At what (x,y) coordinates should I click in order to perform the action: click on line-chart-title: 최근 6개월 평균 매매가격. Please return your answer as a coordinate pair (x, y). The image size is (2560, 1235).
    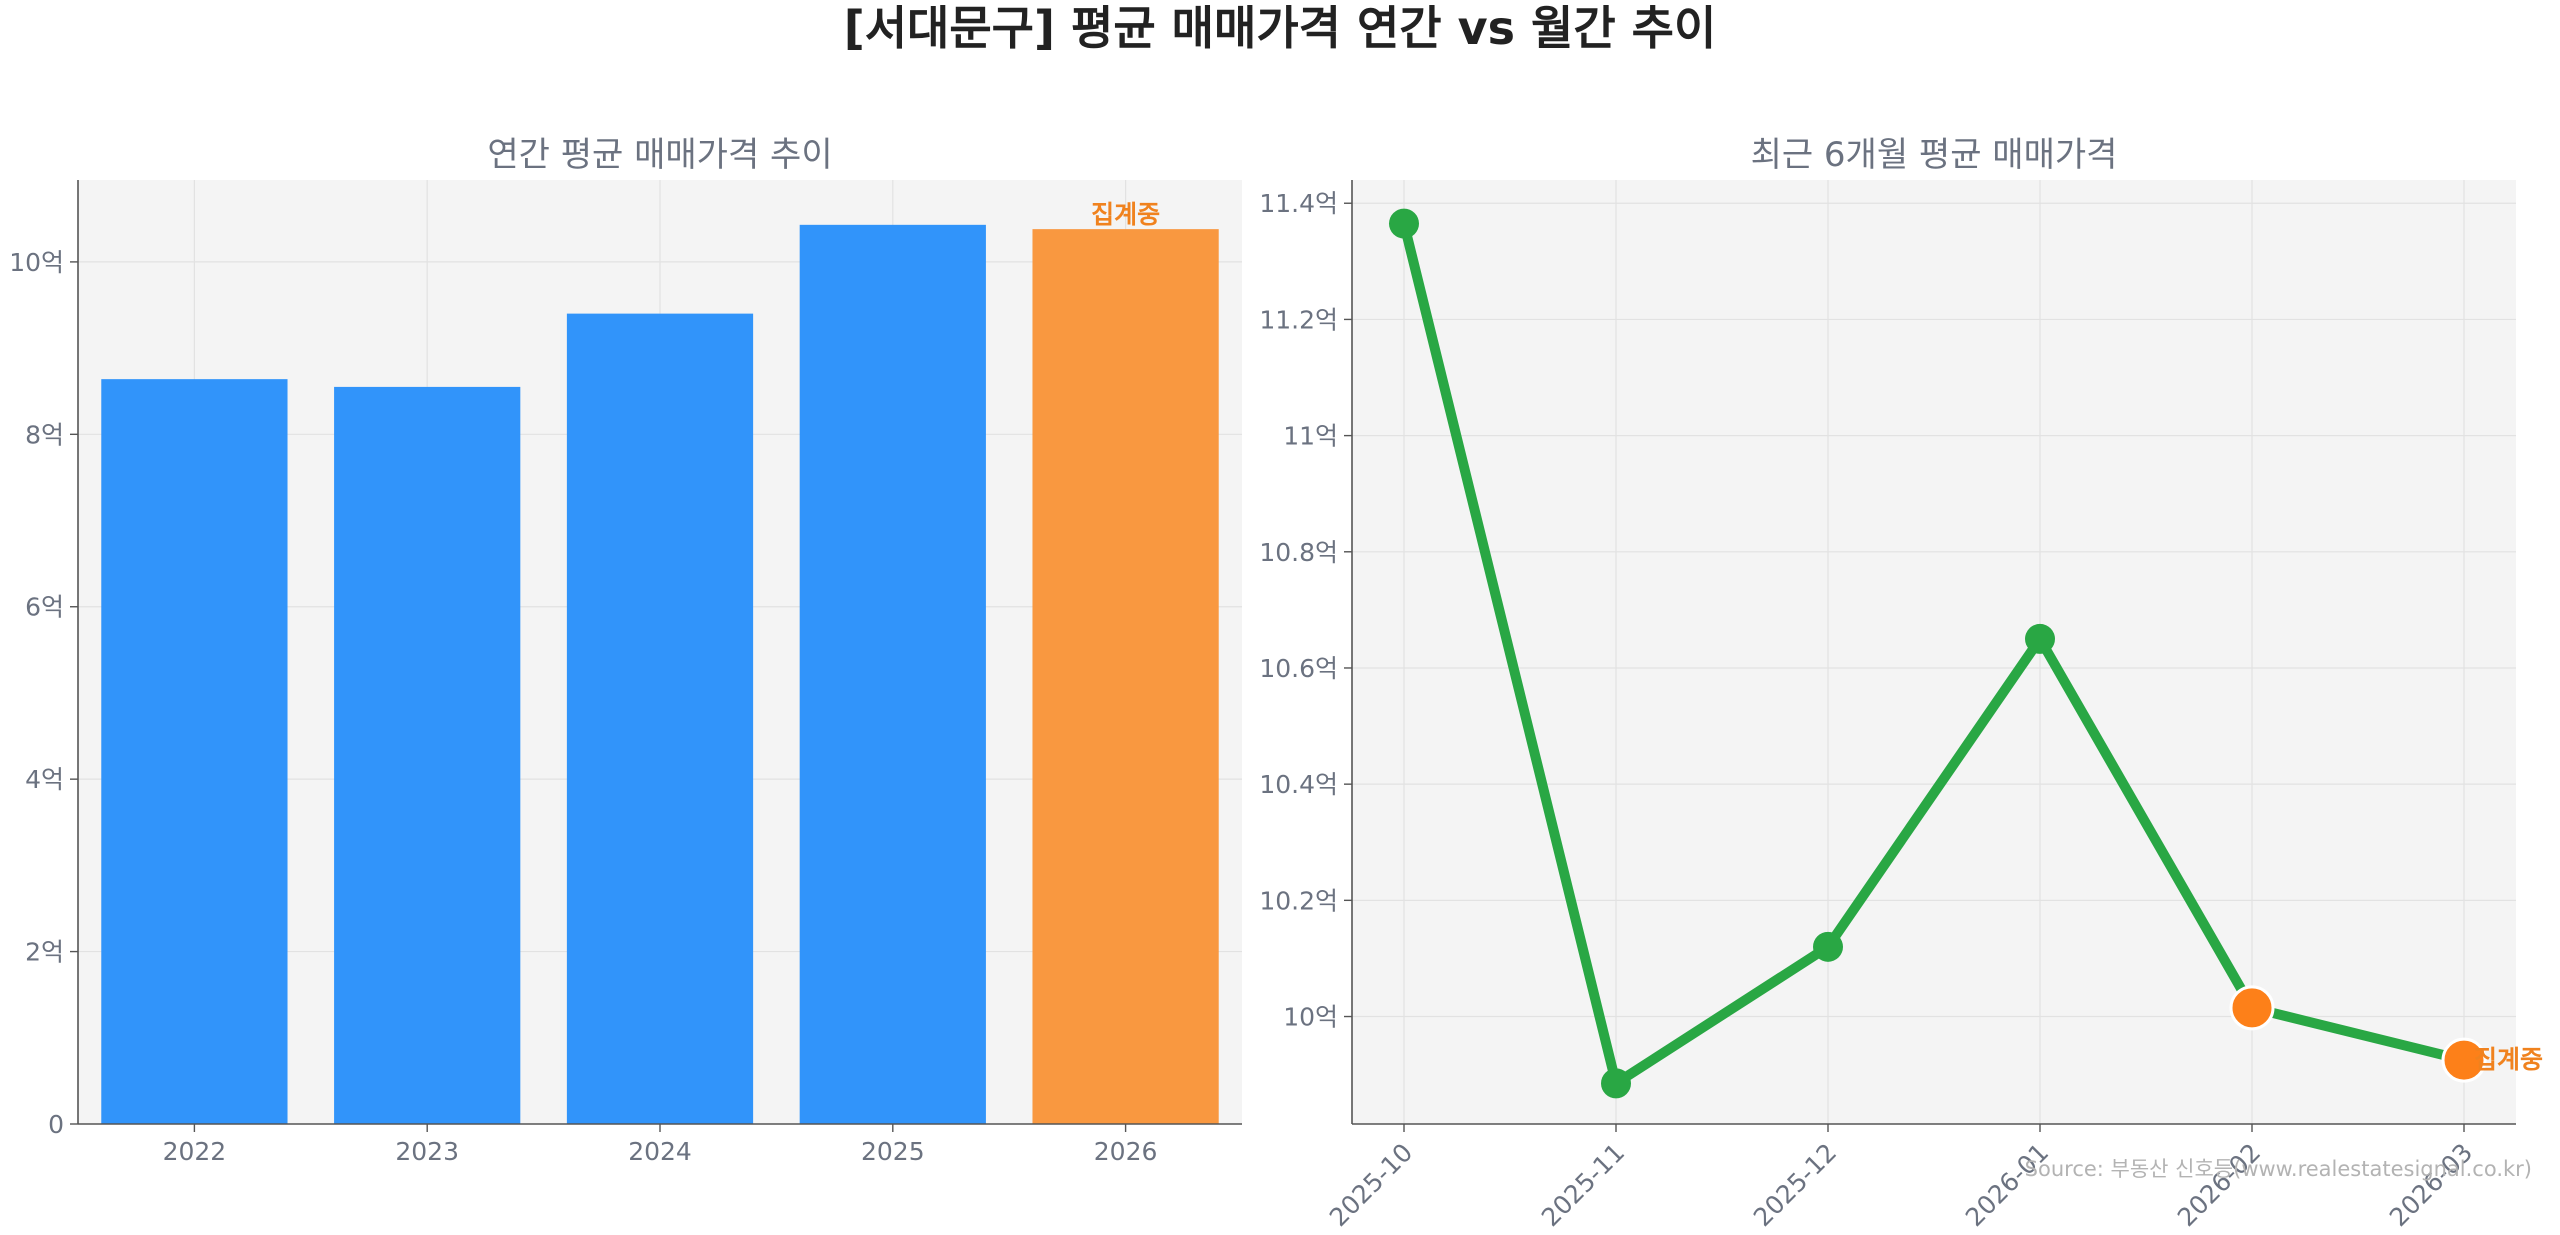
    Looking at the image, I should click on (1934, 155).